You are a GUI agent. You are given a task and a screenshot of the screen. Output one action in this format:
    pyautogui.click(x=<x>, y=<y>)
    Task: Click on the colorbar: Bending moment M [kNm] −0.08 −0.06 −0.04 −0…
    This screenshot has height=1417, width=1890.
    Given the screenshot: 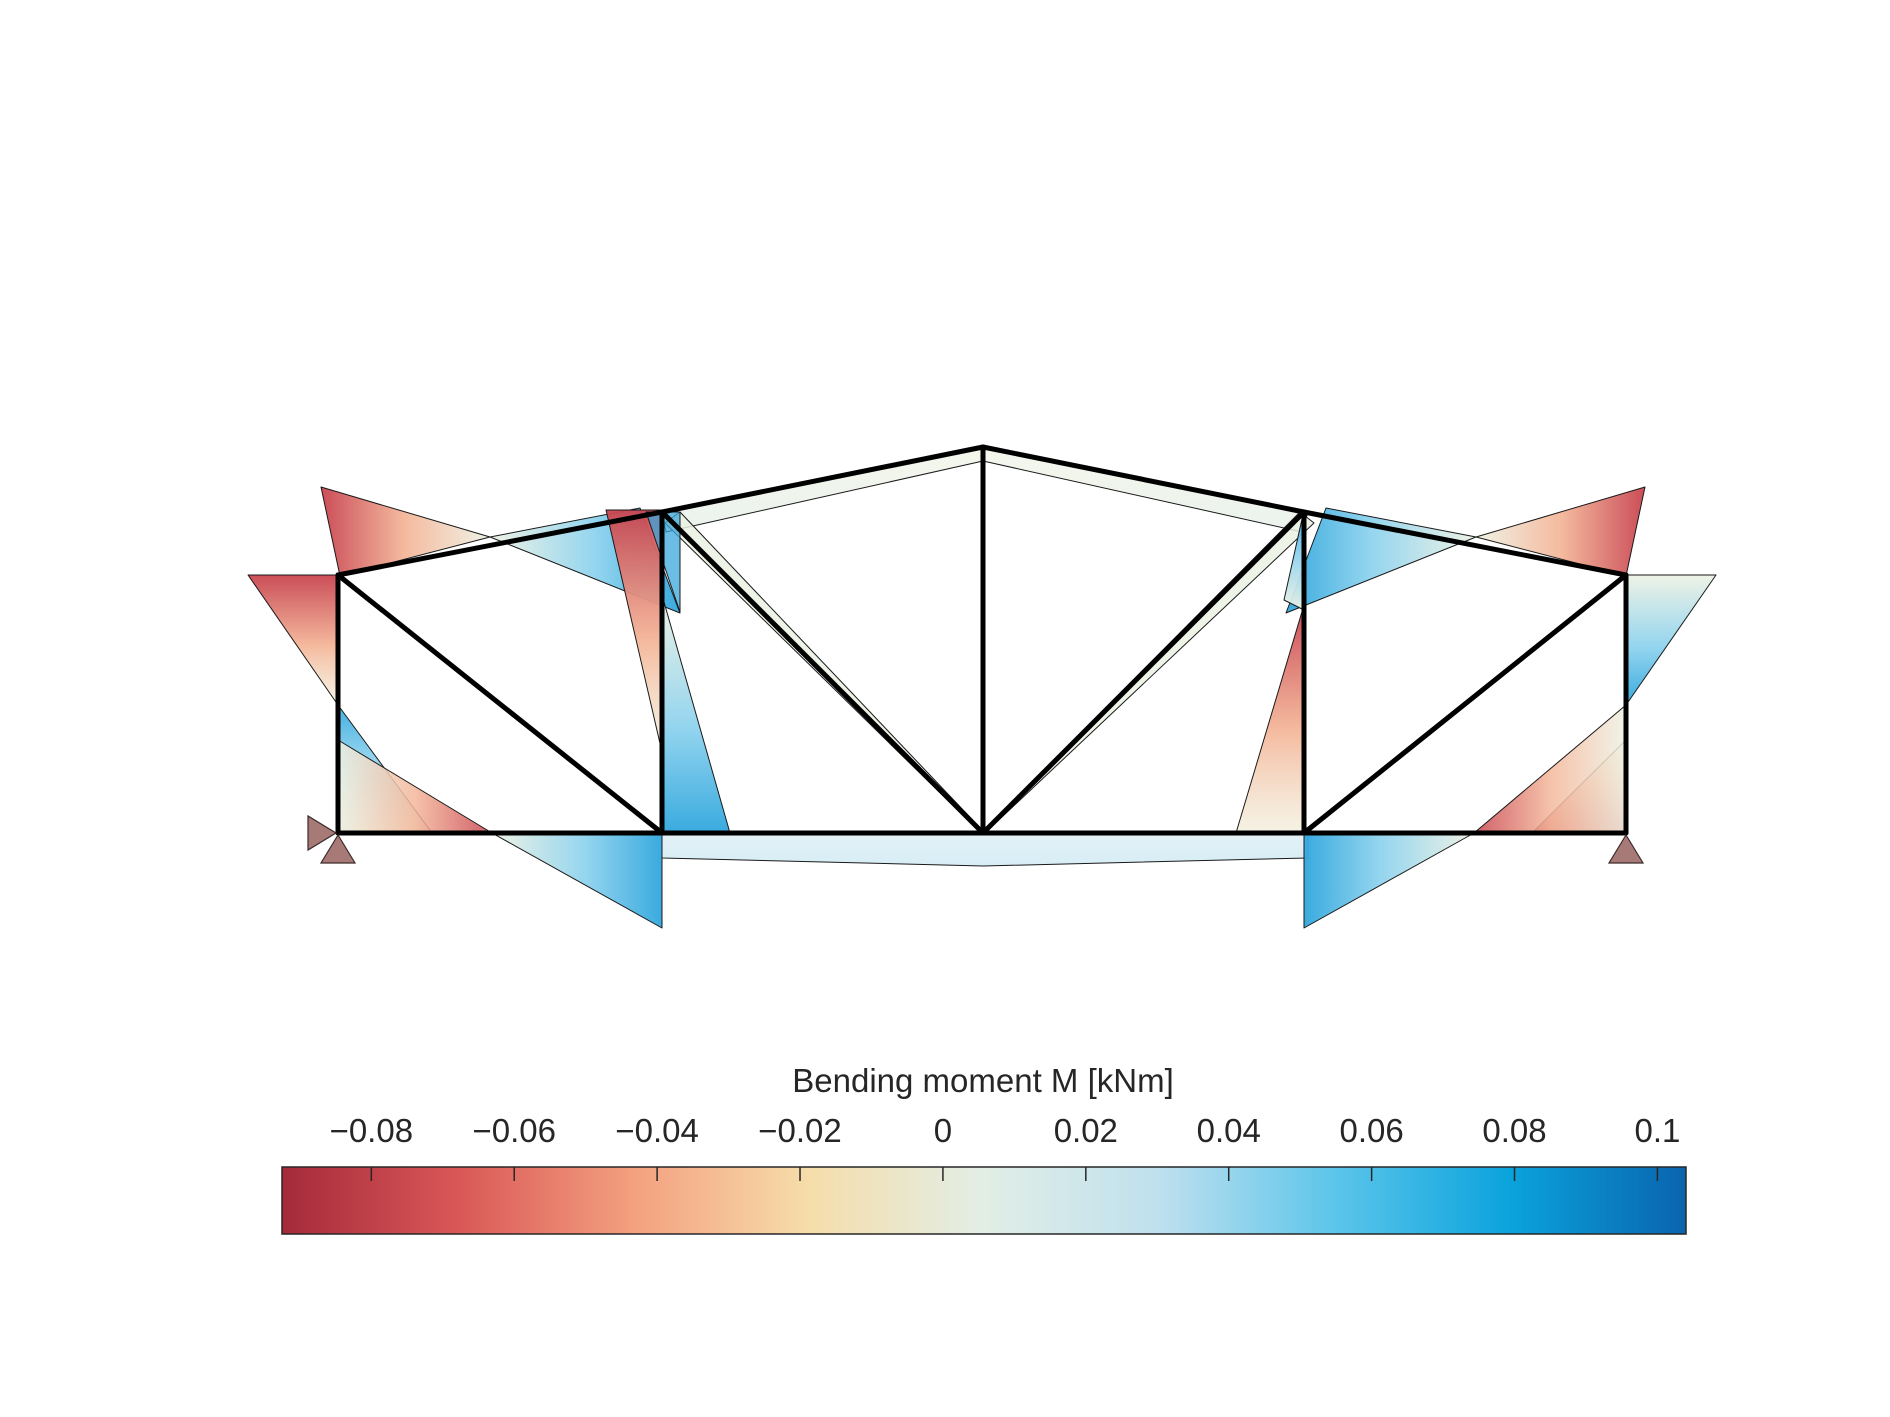 What is the action you would take?
    pyautogui.click(x=984, y=1148)
    